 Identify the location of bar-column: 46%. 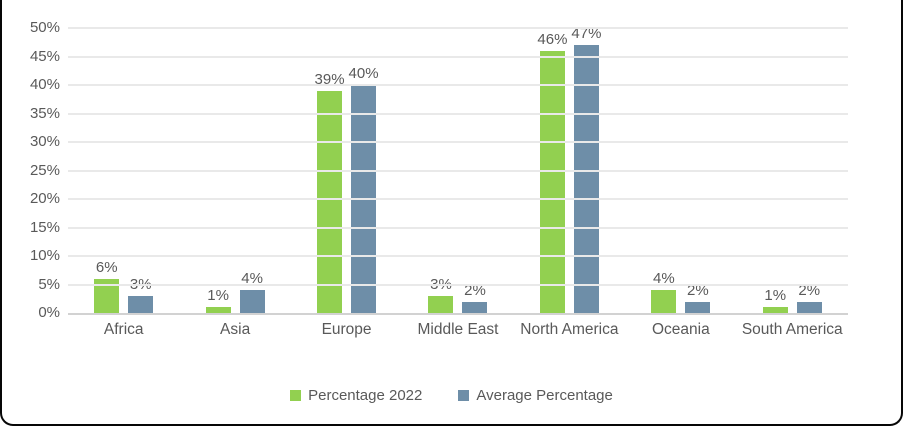
(552, 171).